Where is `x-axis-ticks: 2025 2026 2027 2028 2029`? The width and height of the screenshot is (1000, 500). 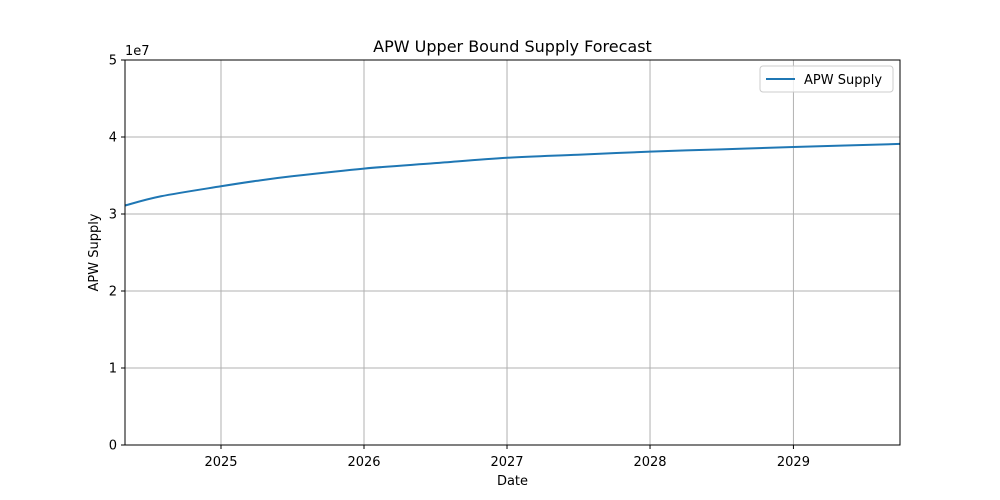
x-axis-ticks: 2025 2026 2027 2028 2029 is located at coordinates (507, 457).